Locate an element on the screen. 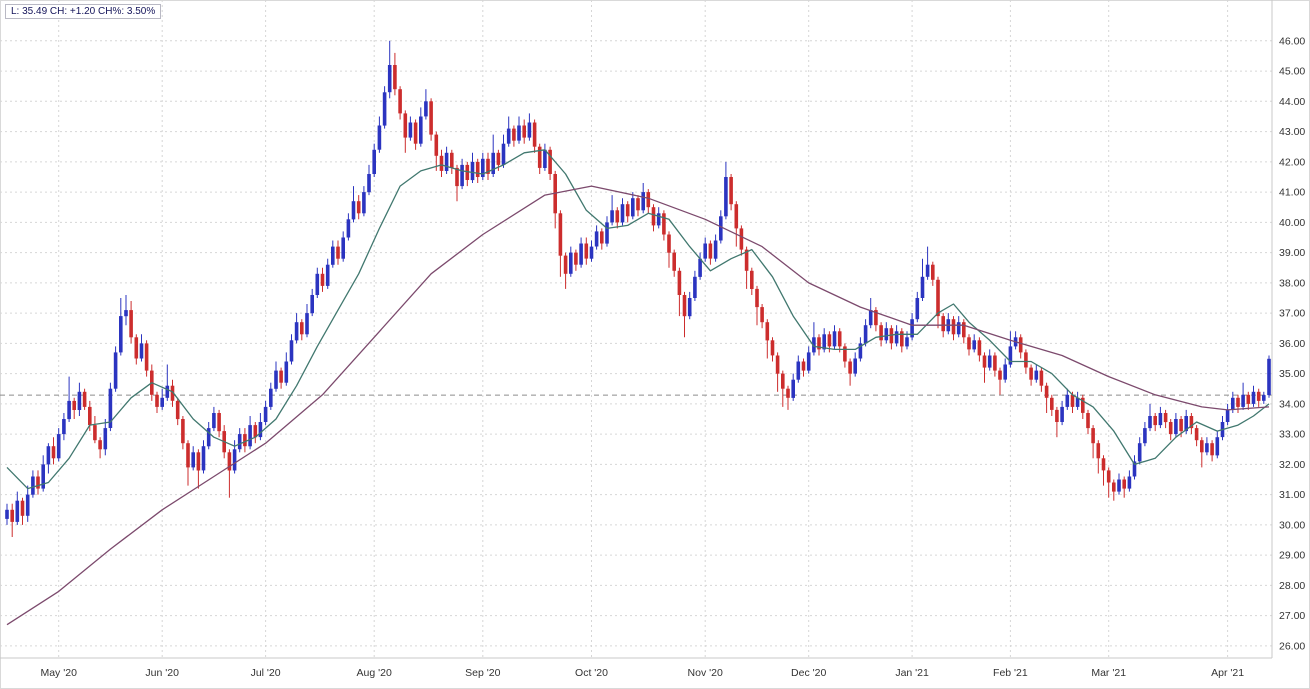  svg-text: 27.00 is located at coordinates (1292, 616).